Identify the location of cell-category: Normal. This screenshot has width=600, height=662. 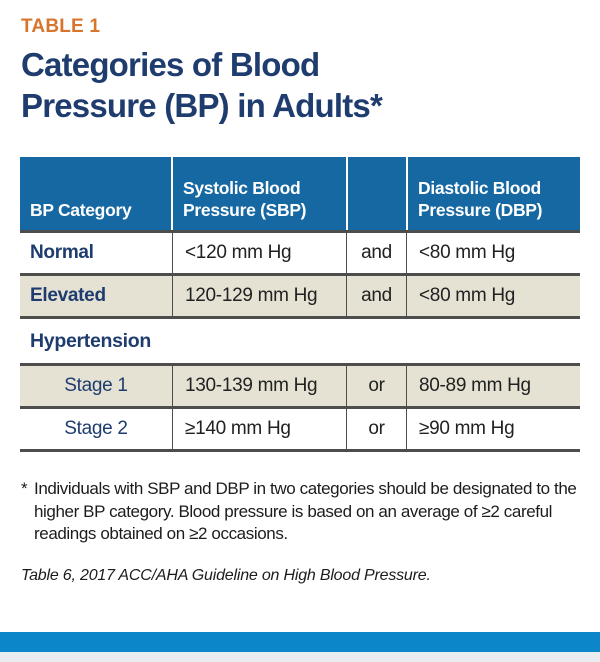
(62, 252).